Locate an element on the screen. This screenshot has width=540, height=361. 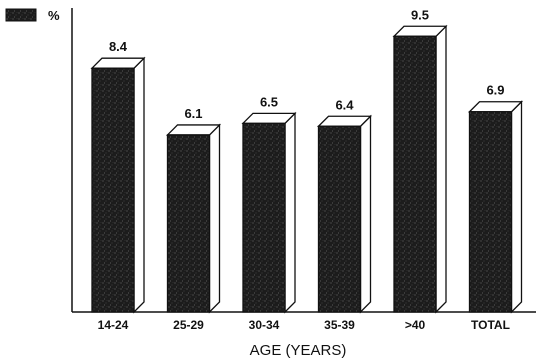
data-label: 6.9 is located at coordinates (495, 90).